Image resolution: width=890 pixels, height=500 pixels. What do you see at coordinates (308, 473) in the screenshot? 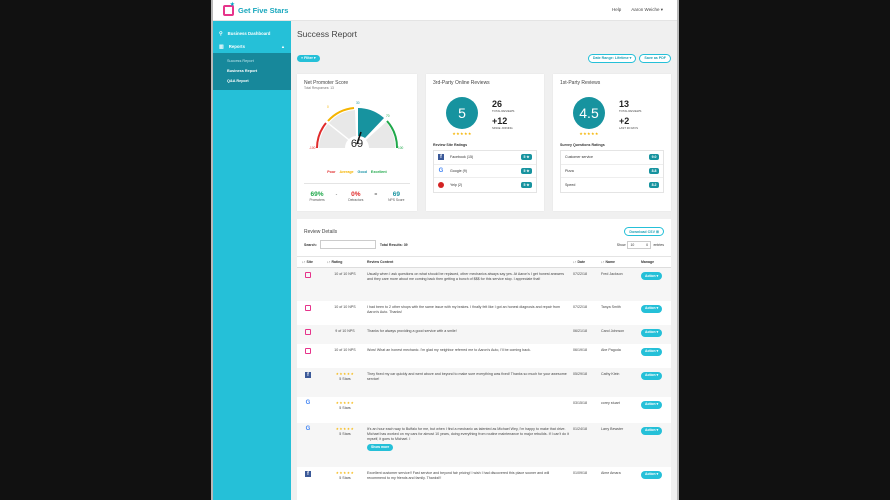
I see `facebook-icon: f` at bounding box center [308, 473].